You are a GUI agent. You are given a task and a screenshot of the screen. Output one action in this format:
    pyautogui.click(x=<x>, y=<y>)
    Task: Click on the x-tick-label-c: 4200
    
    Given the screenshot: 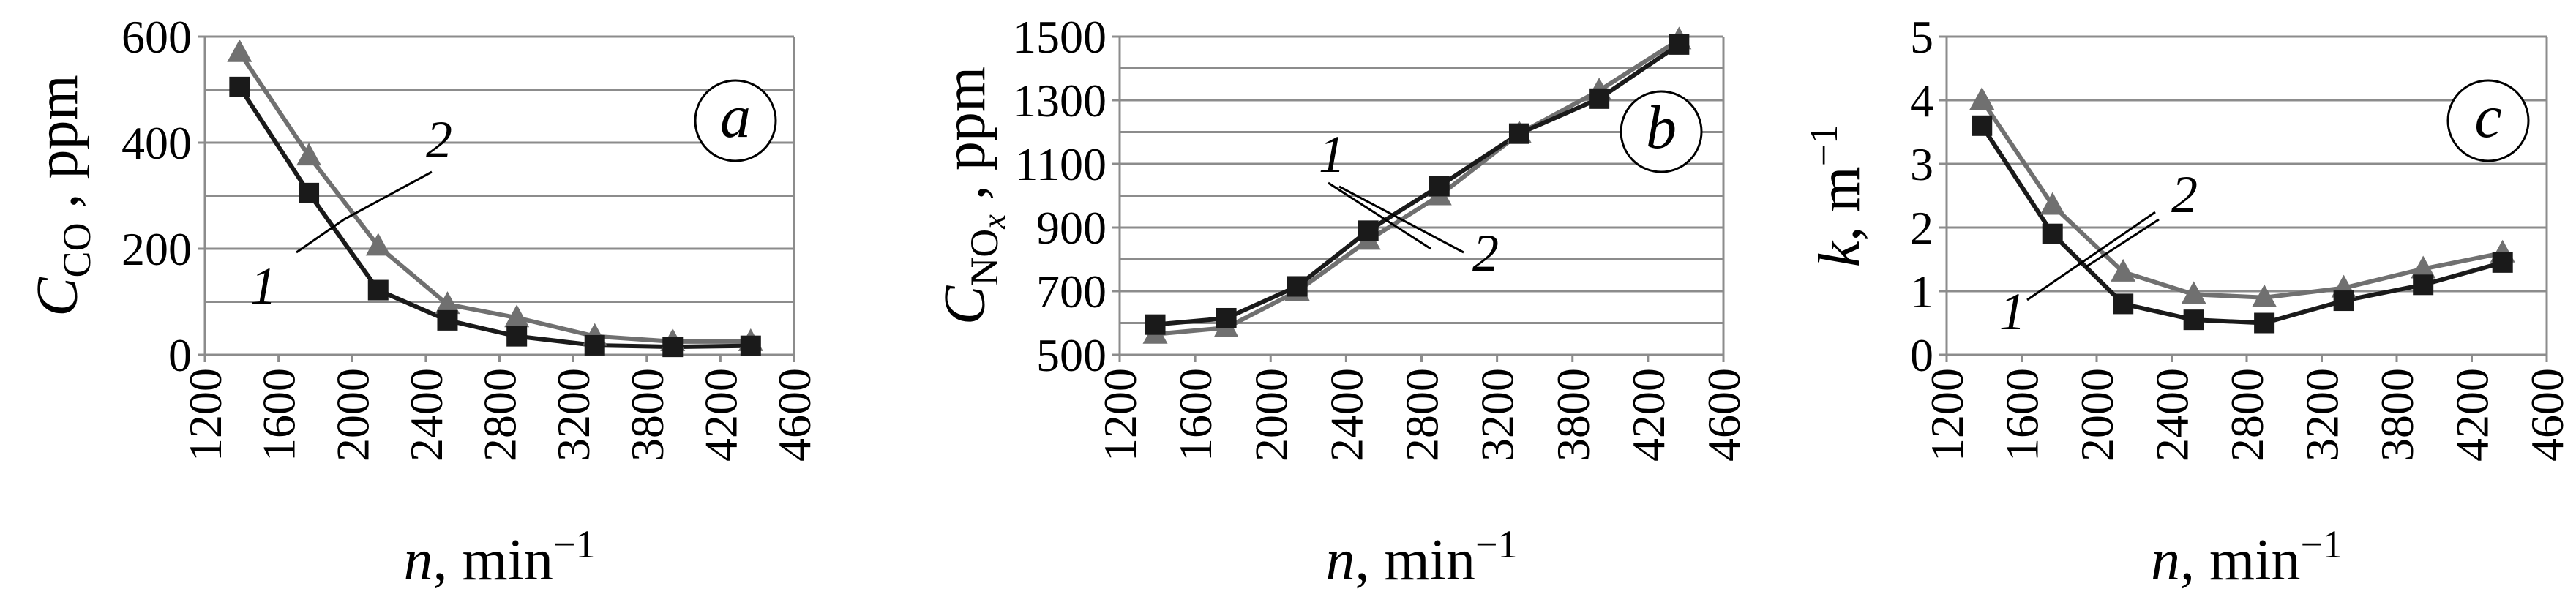 What is the action you would take?
    pyautogui.click(x=2472, y=415)
    